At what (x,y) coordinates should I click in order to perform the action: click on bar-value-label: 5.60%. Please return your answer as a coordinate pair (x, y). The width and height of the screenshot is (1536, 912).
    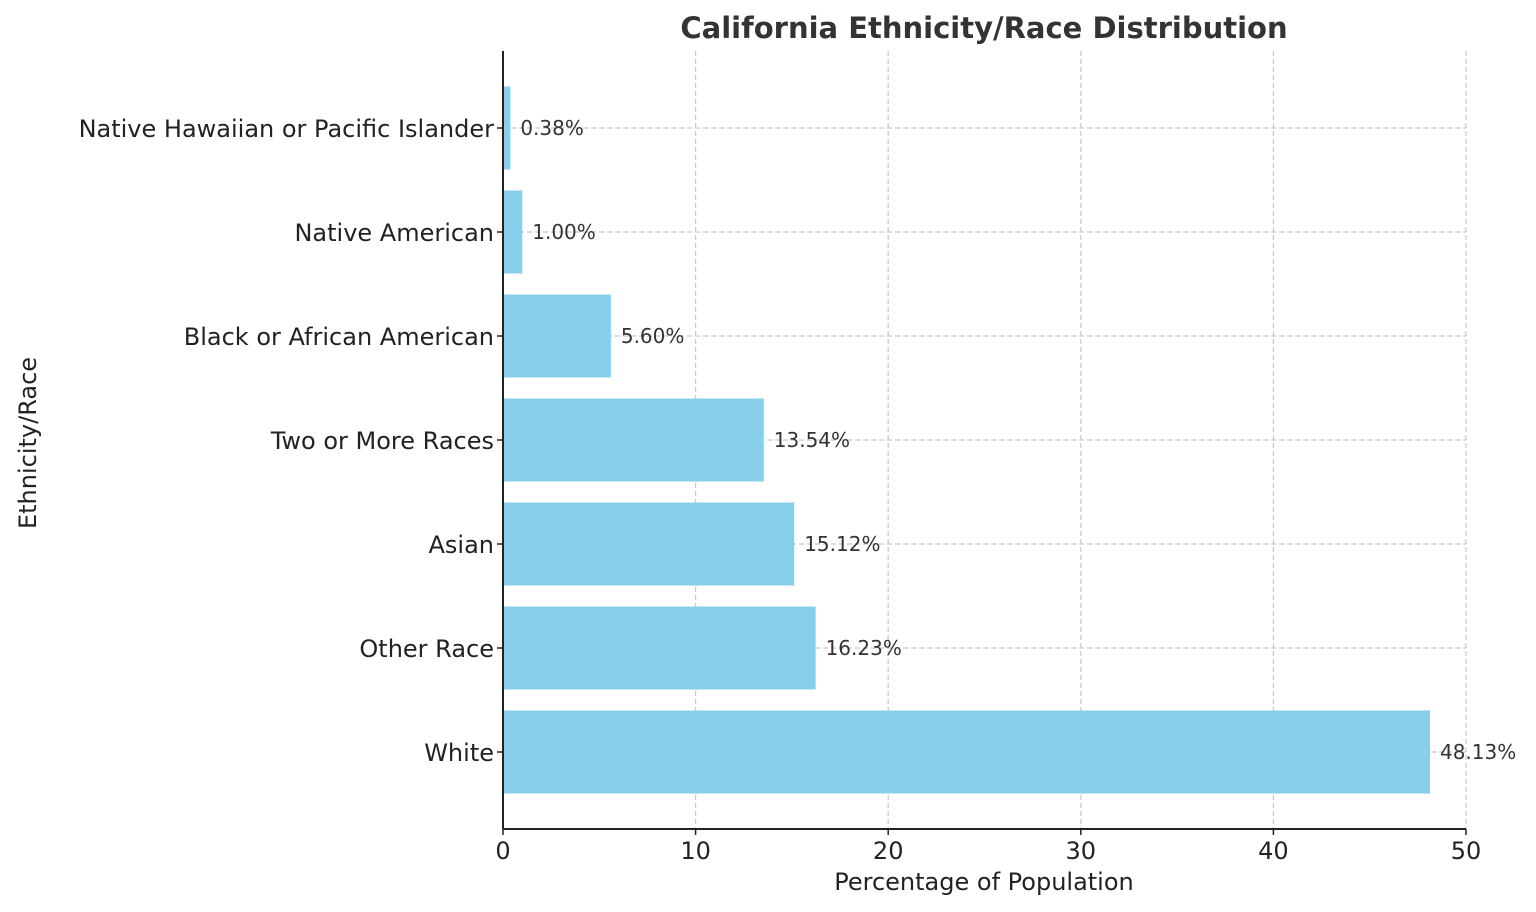
    Looking at the image, I should click on (653, 336).